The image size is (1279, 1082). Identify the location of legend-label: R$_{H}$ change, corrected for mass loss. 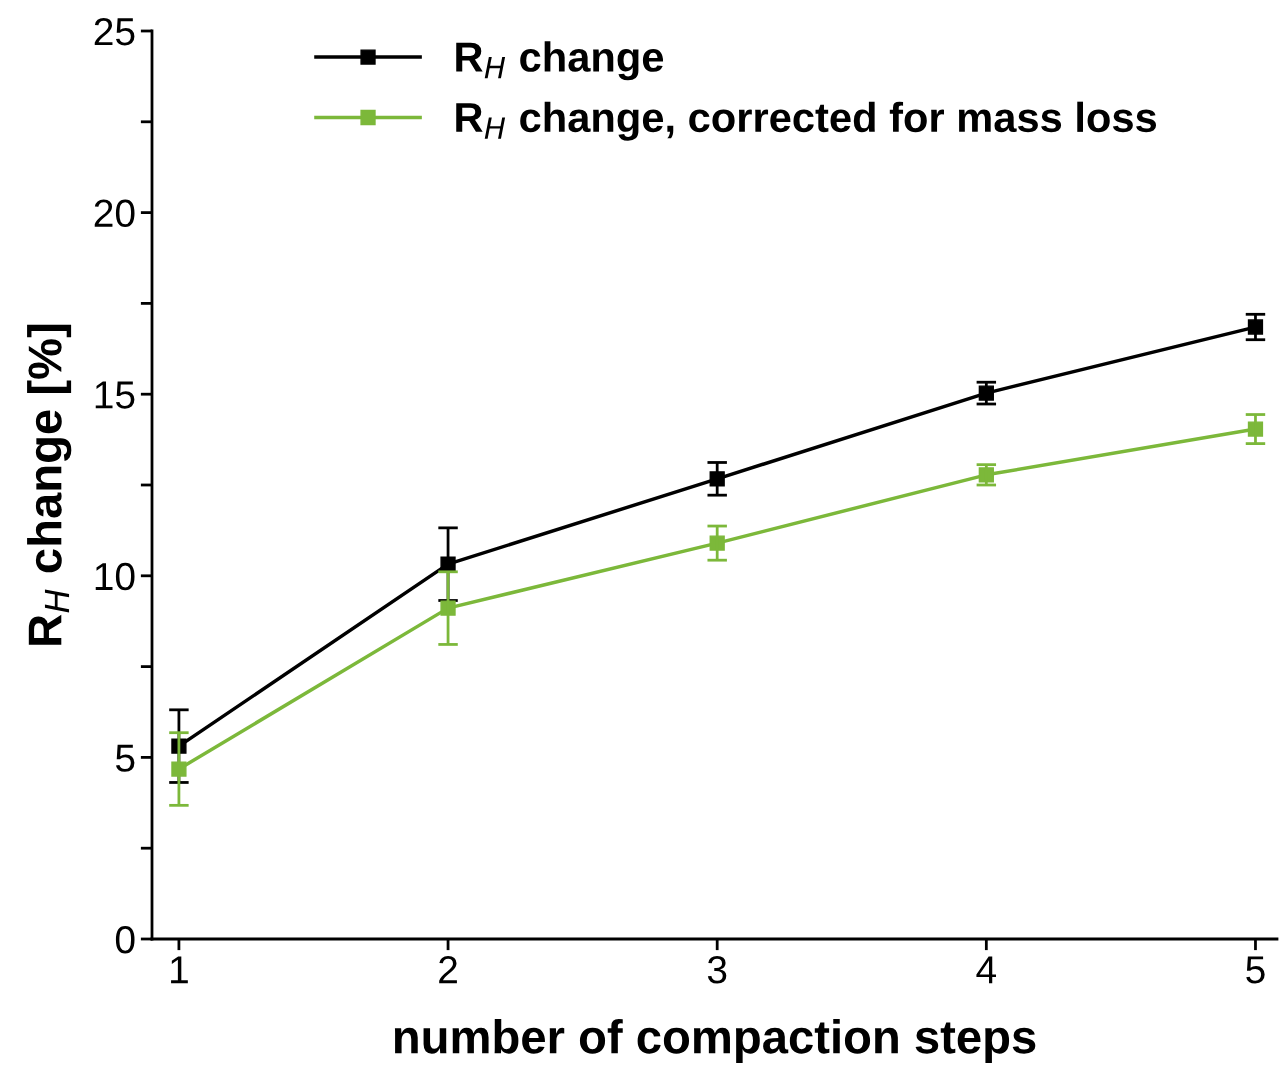
(806, 121).